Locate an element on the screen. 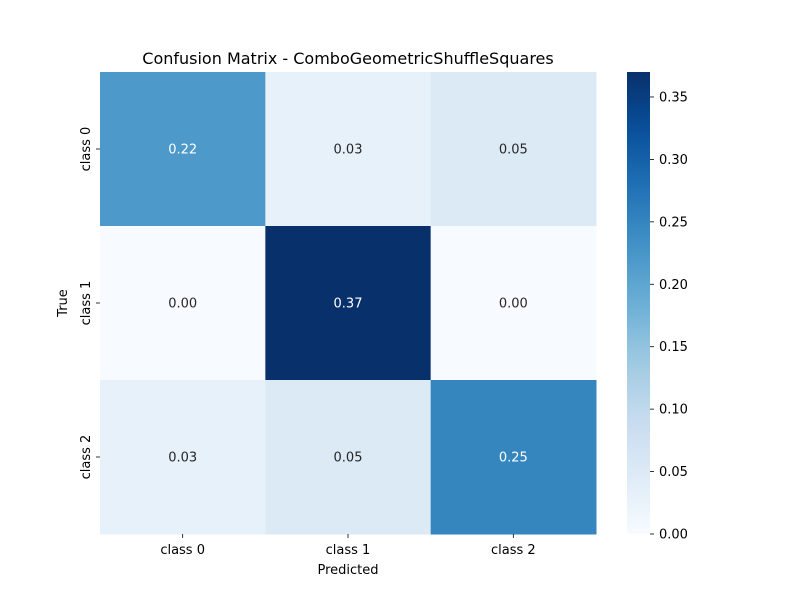 The width and height of the screenshot is (800, 600). colorbar-tick-label: 0.00 is located at coordinates (673, 535).